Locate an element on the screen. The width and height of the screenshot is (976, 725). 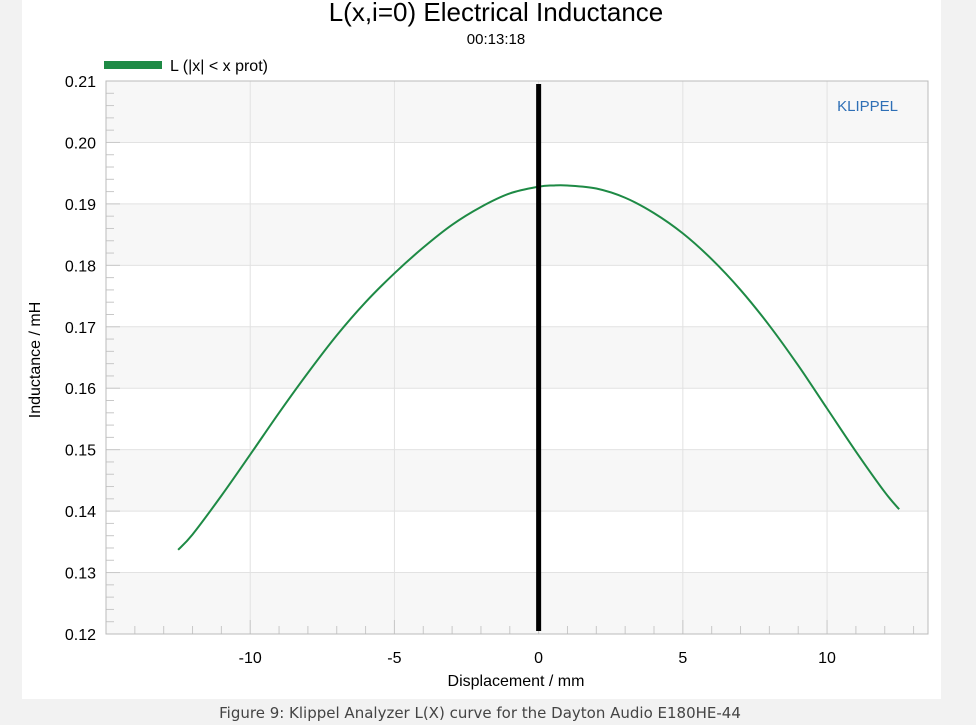
y-axis-label: Inductance / mH is located at coordinates (35, 360).